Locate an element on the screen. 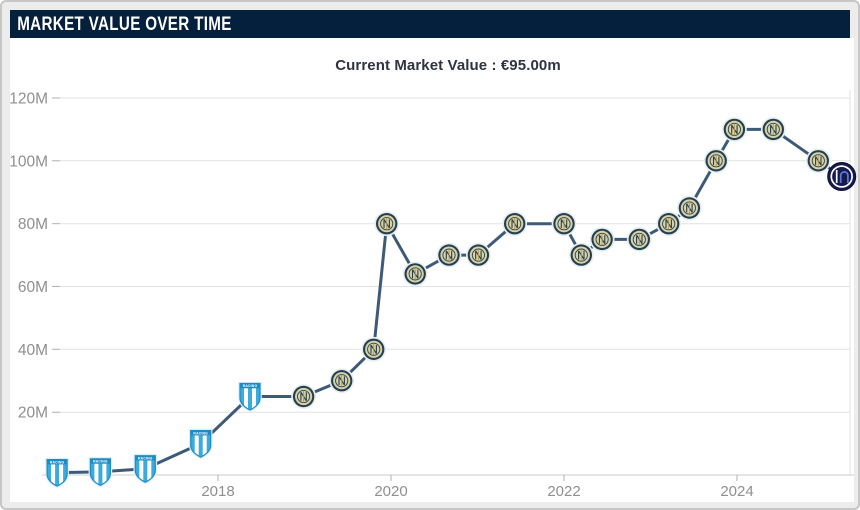  y-axis-label: 40M is located at coordinates (33, 350).